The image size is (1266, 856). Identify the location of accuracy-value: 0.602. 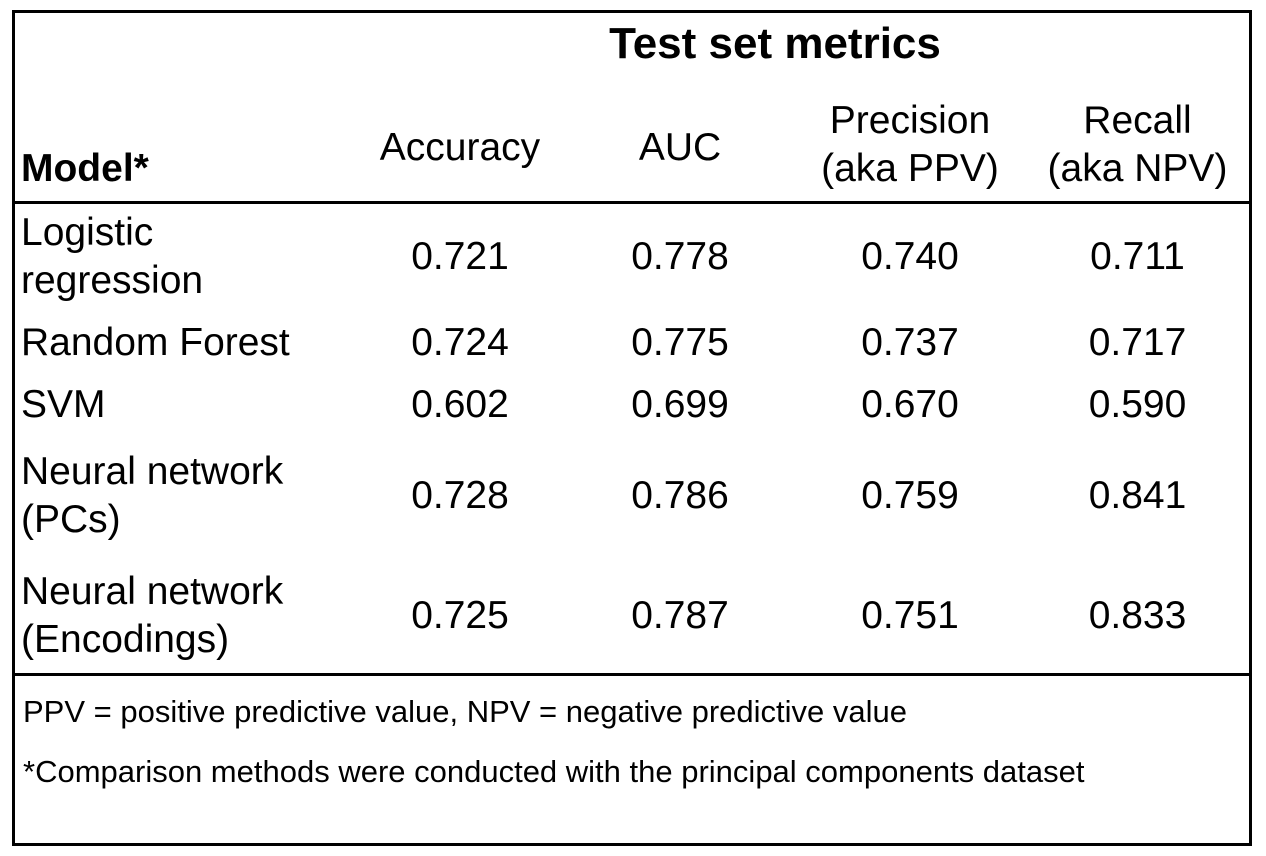
(460, 405).